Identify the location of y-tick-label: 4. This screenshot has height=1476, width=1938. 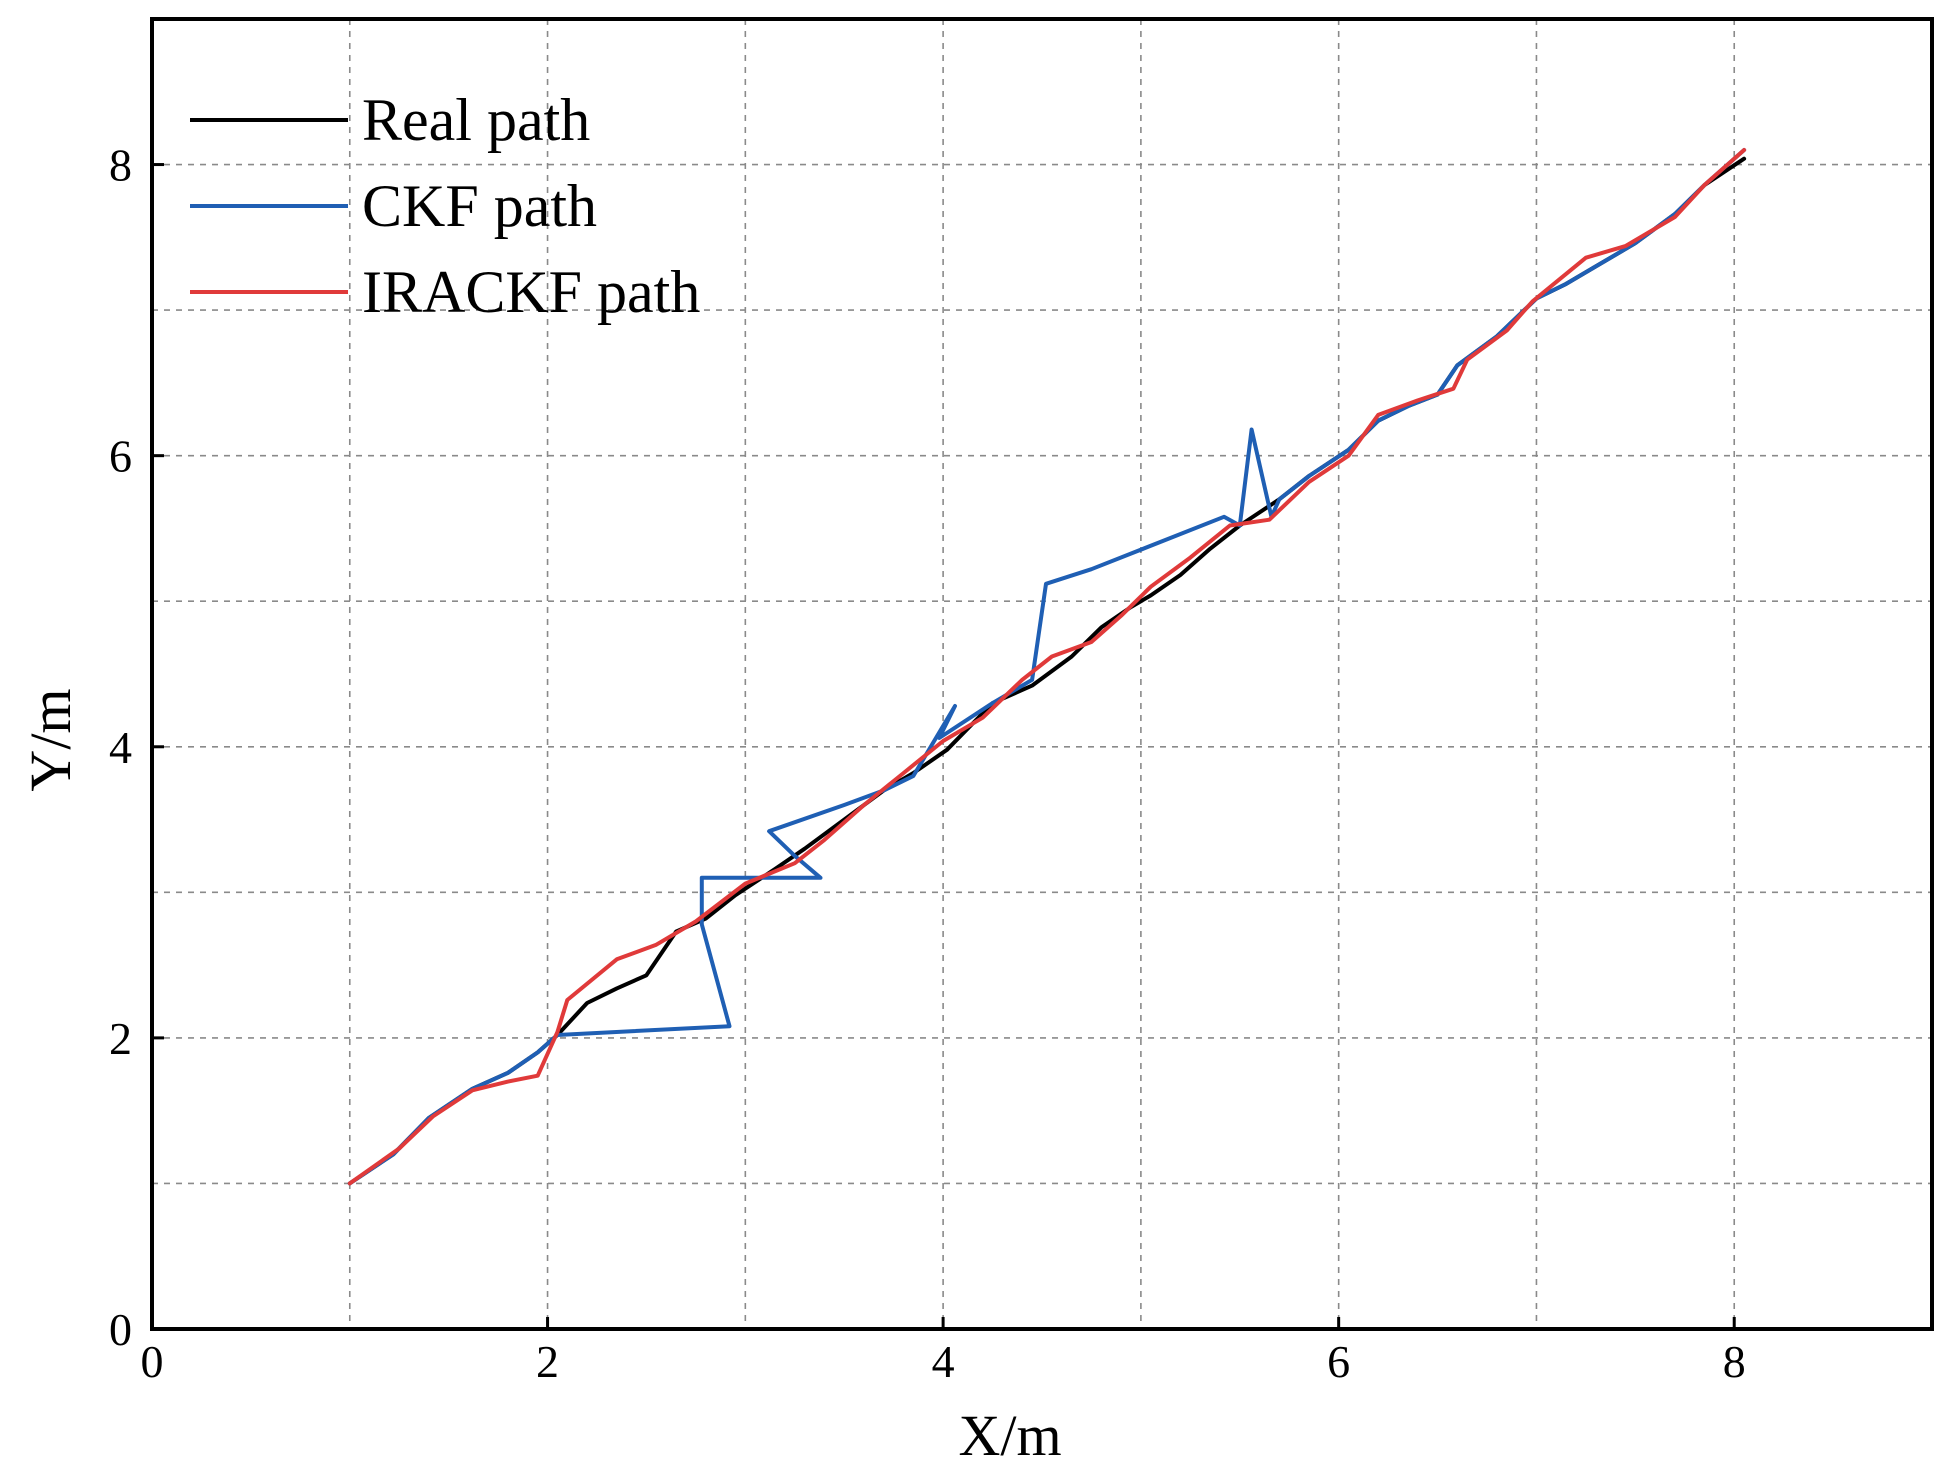
(120, 747).